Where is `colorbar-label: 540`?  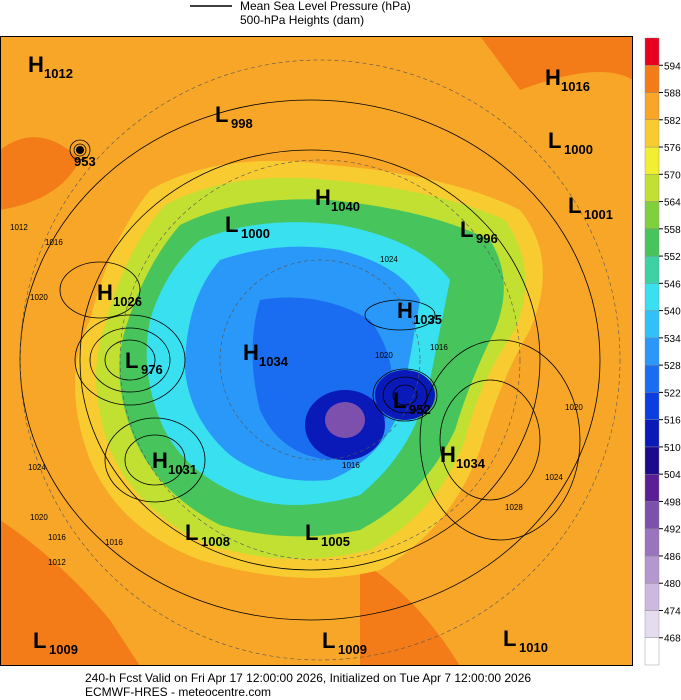
colorbar-label: 540 is located at coordinates (672, 312).